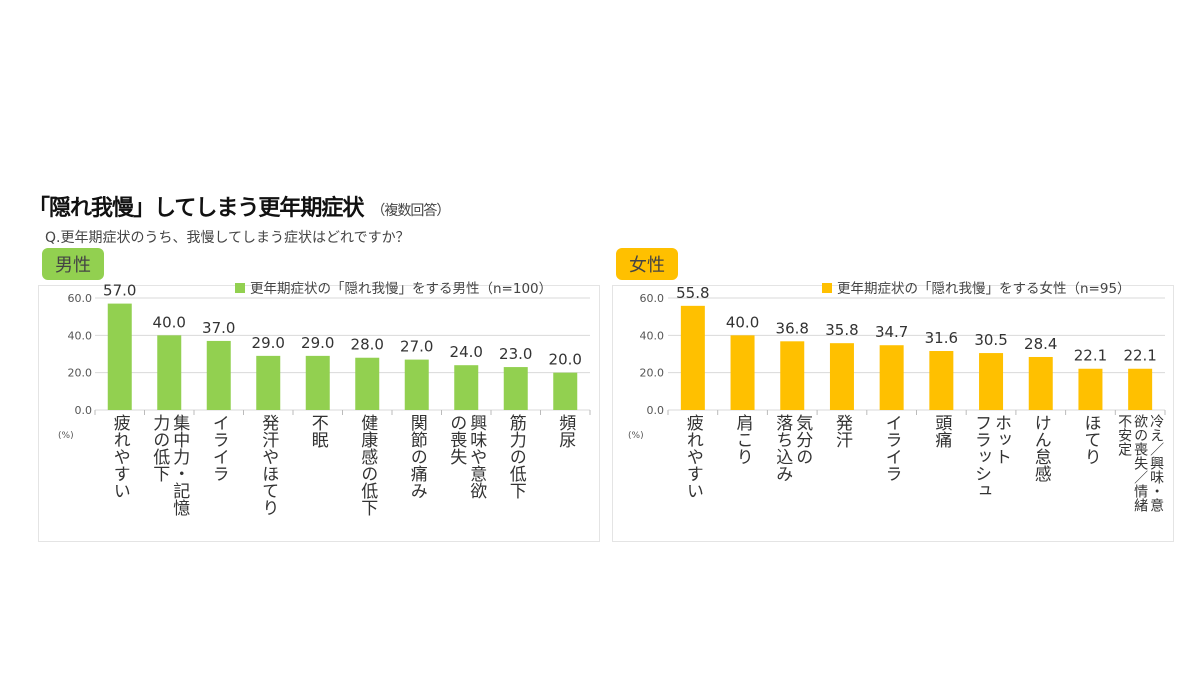 Image resolution: width=1200 pixels, height=700 pixels. What do you see at coordinates (466, 456) in the screenshot?
I see `male-category-label: 興味や意欲 の喪失` at bounding box center [466, 456].